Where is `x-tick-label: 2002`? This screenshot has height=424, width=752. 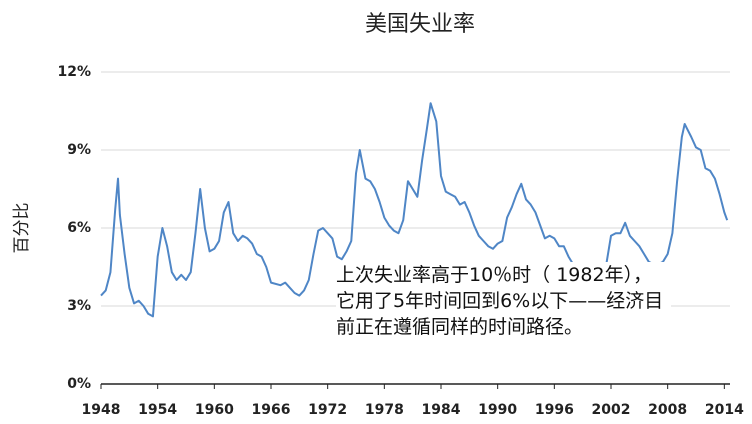
x-tick-label: 2002 is located at coordinates (611, 410).